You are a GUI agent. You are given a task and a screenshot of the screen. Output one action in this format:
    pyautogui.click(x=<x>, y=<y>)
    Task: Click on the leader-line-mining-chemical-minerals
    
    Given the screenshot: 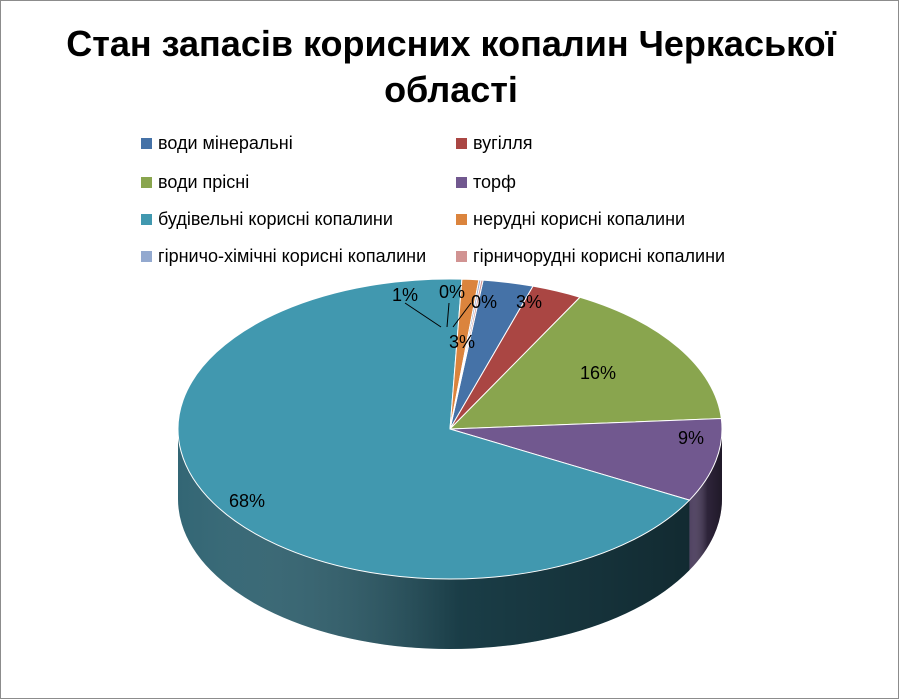 What is the action you would take?
    pyautogui.click(x=448, y=315)
    